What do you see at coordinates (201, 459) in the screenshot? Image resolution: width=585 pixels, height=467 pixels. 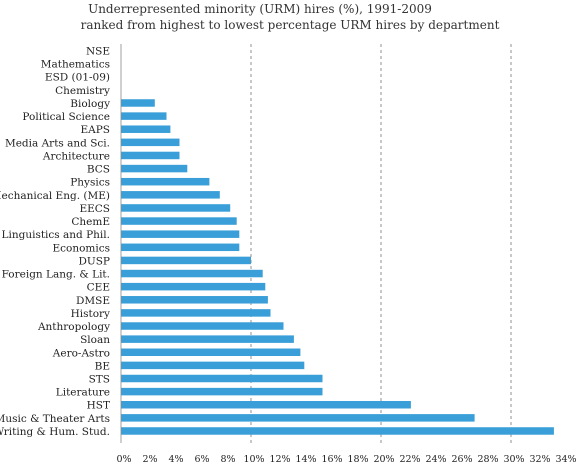 I see `x-tick-label: 6%` at bounding box center [201, 459].